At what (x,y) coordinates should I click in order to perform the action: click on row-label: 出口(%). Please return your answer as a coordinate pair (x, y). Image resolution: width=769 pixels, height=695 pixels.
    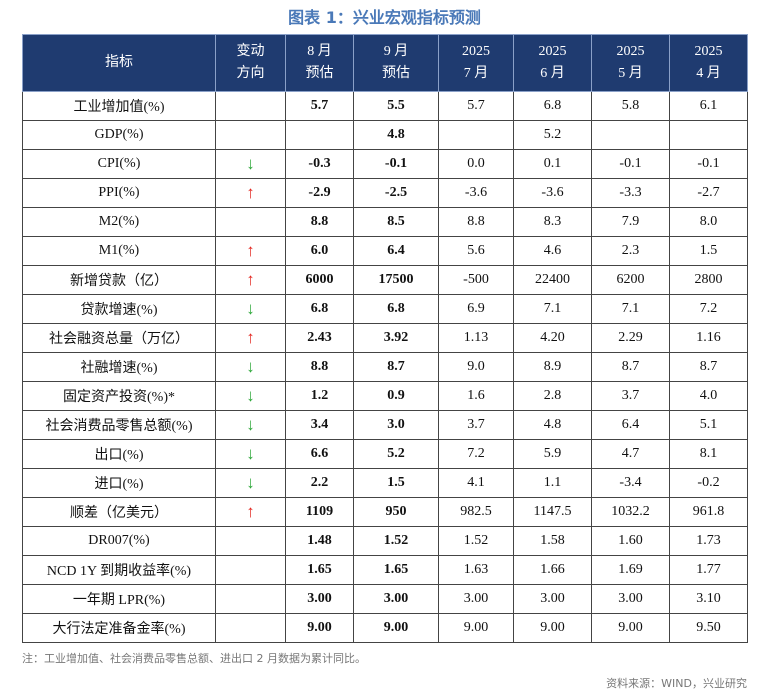
    Looking at the image, I should click on (119, 454).